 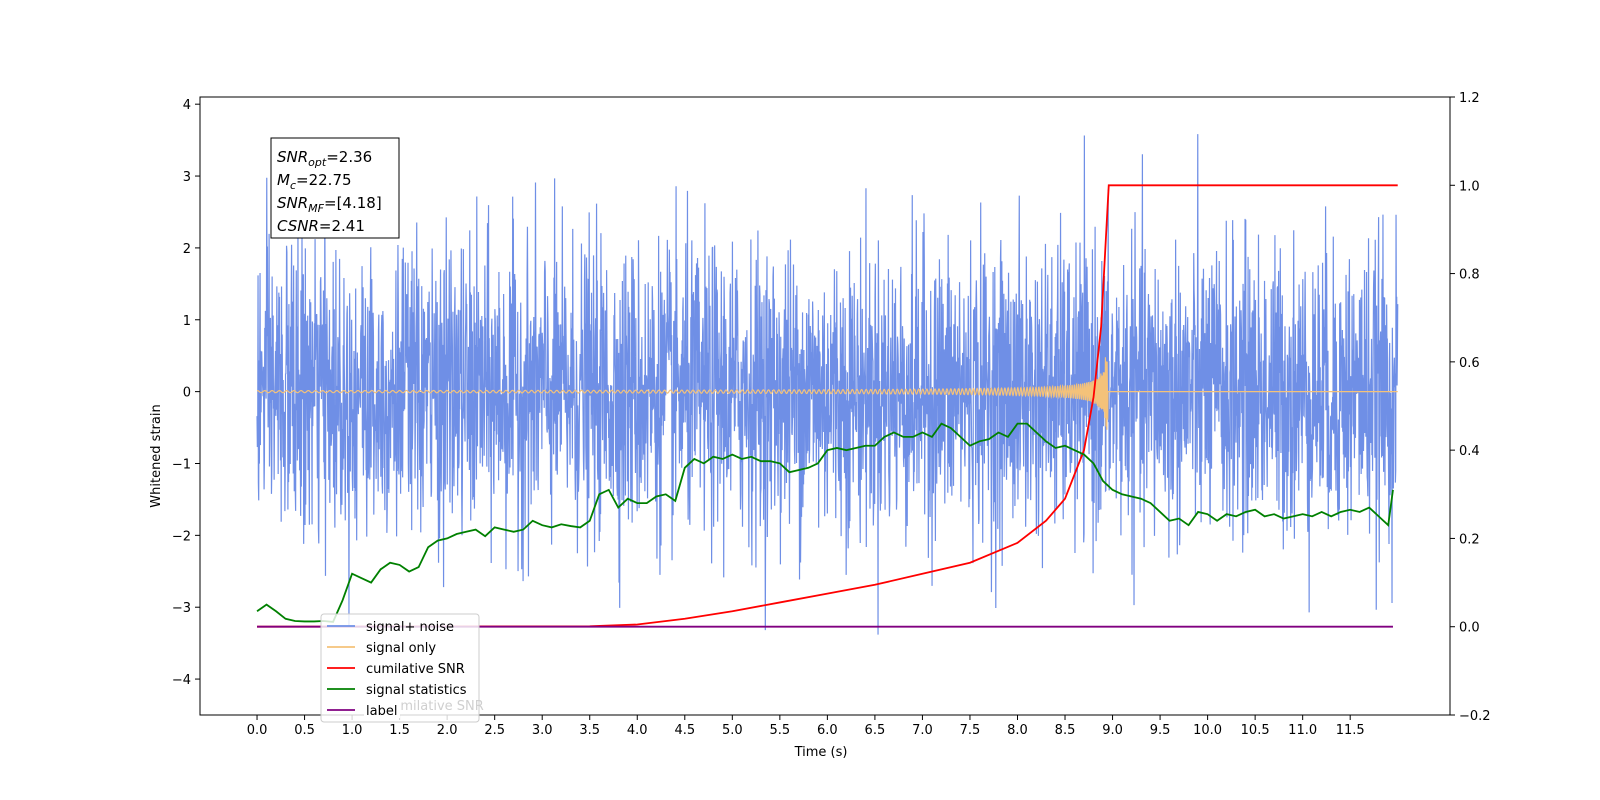 I want to click on info-line-value: =2.36, so click(x=349, y=157).